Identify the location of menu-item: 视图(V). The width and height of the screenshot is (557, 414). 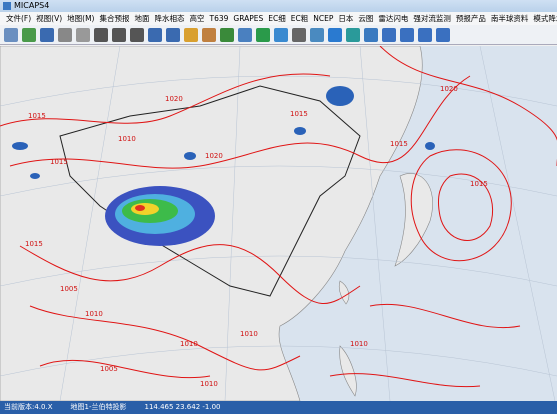
(49, 18).